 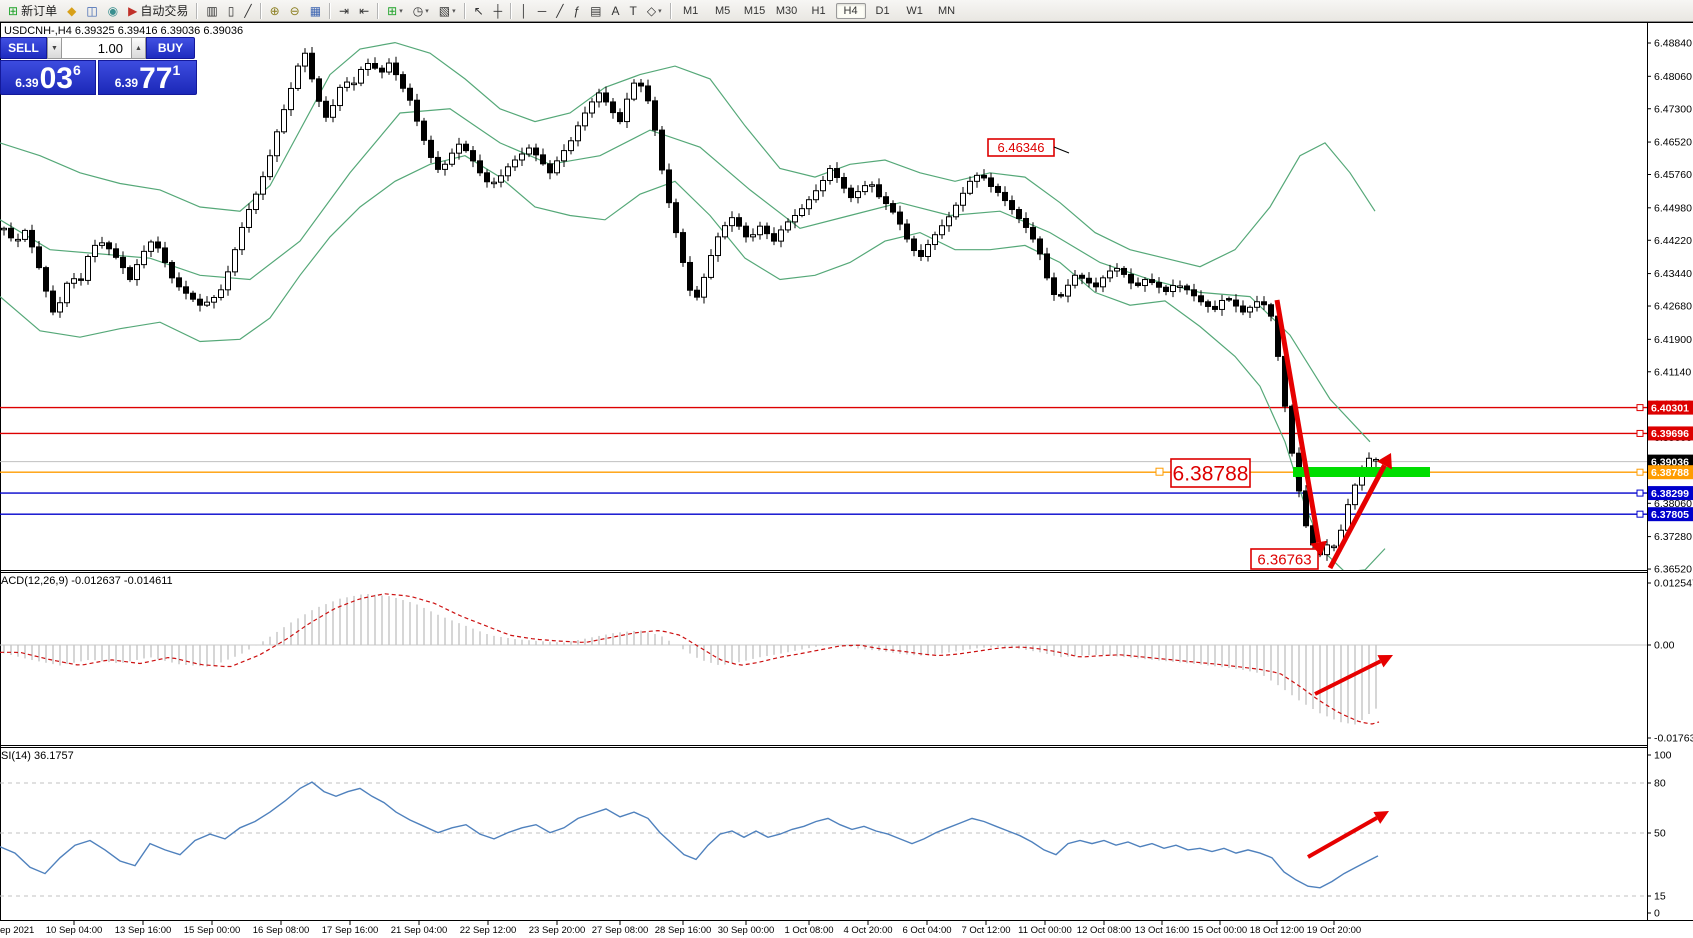 I want to click on candlestick-chart-icon: ▯, so click(x=231, y=10).